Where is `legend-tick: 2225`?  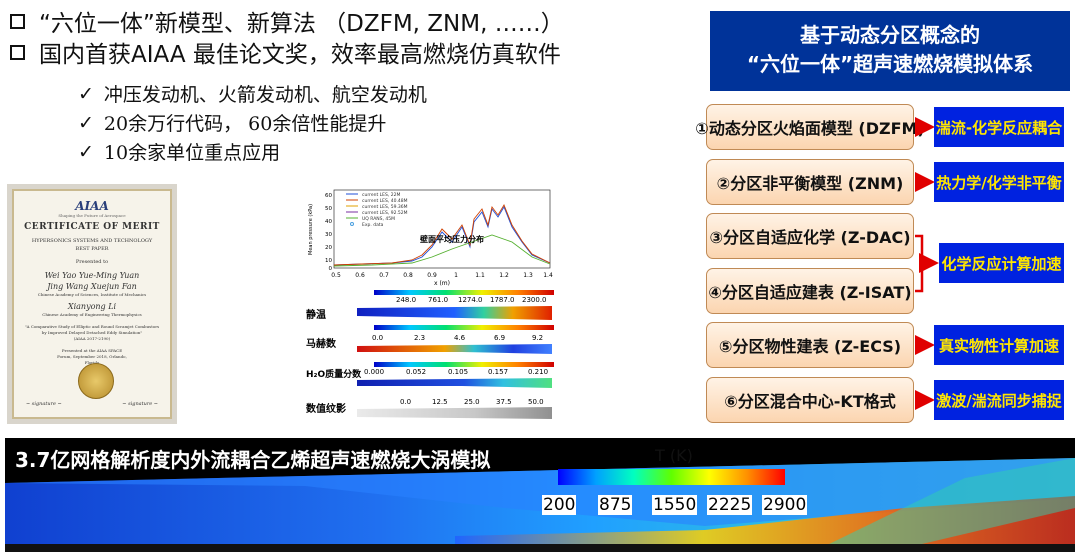
legend-tick: 2225 is located at coordinates (730, 505).